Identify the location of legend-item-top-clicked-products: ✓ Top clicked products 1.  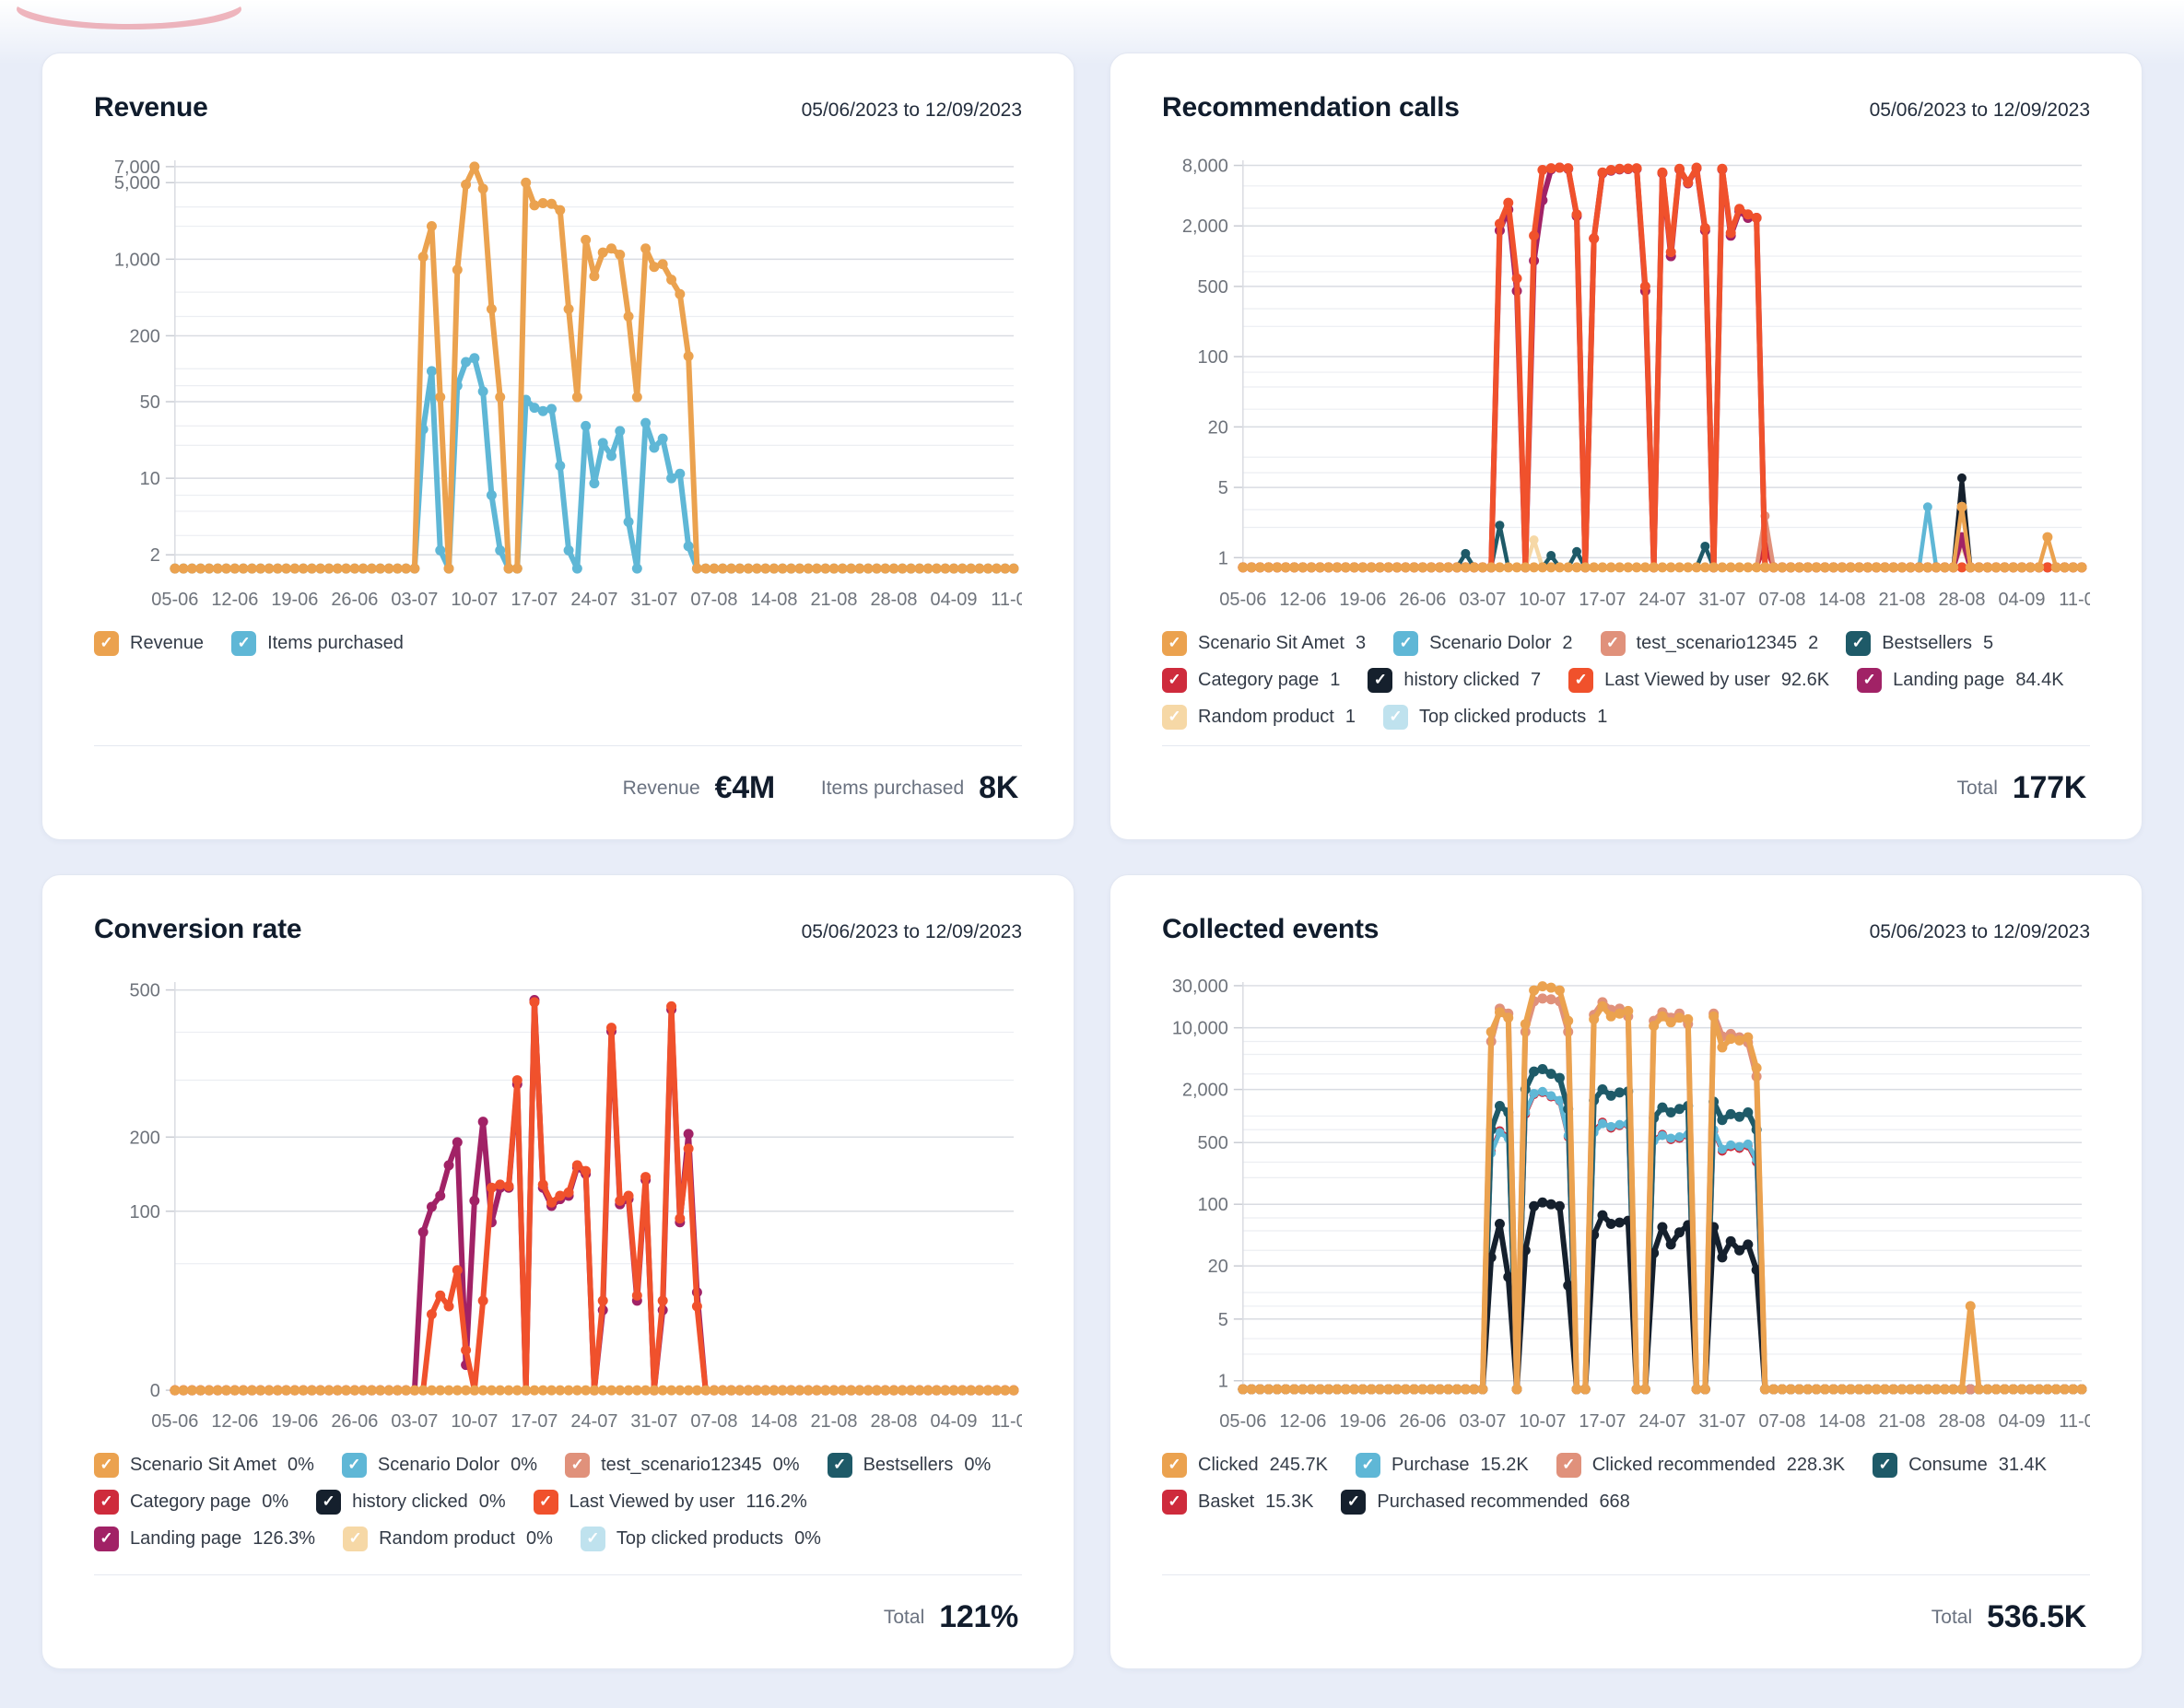
(1495, 717).